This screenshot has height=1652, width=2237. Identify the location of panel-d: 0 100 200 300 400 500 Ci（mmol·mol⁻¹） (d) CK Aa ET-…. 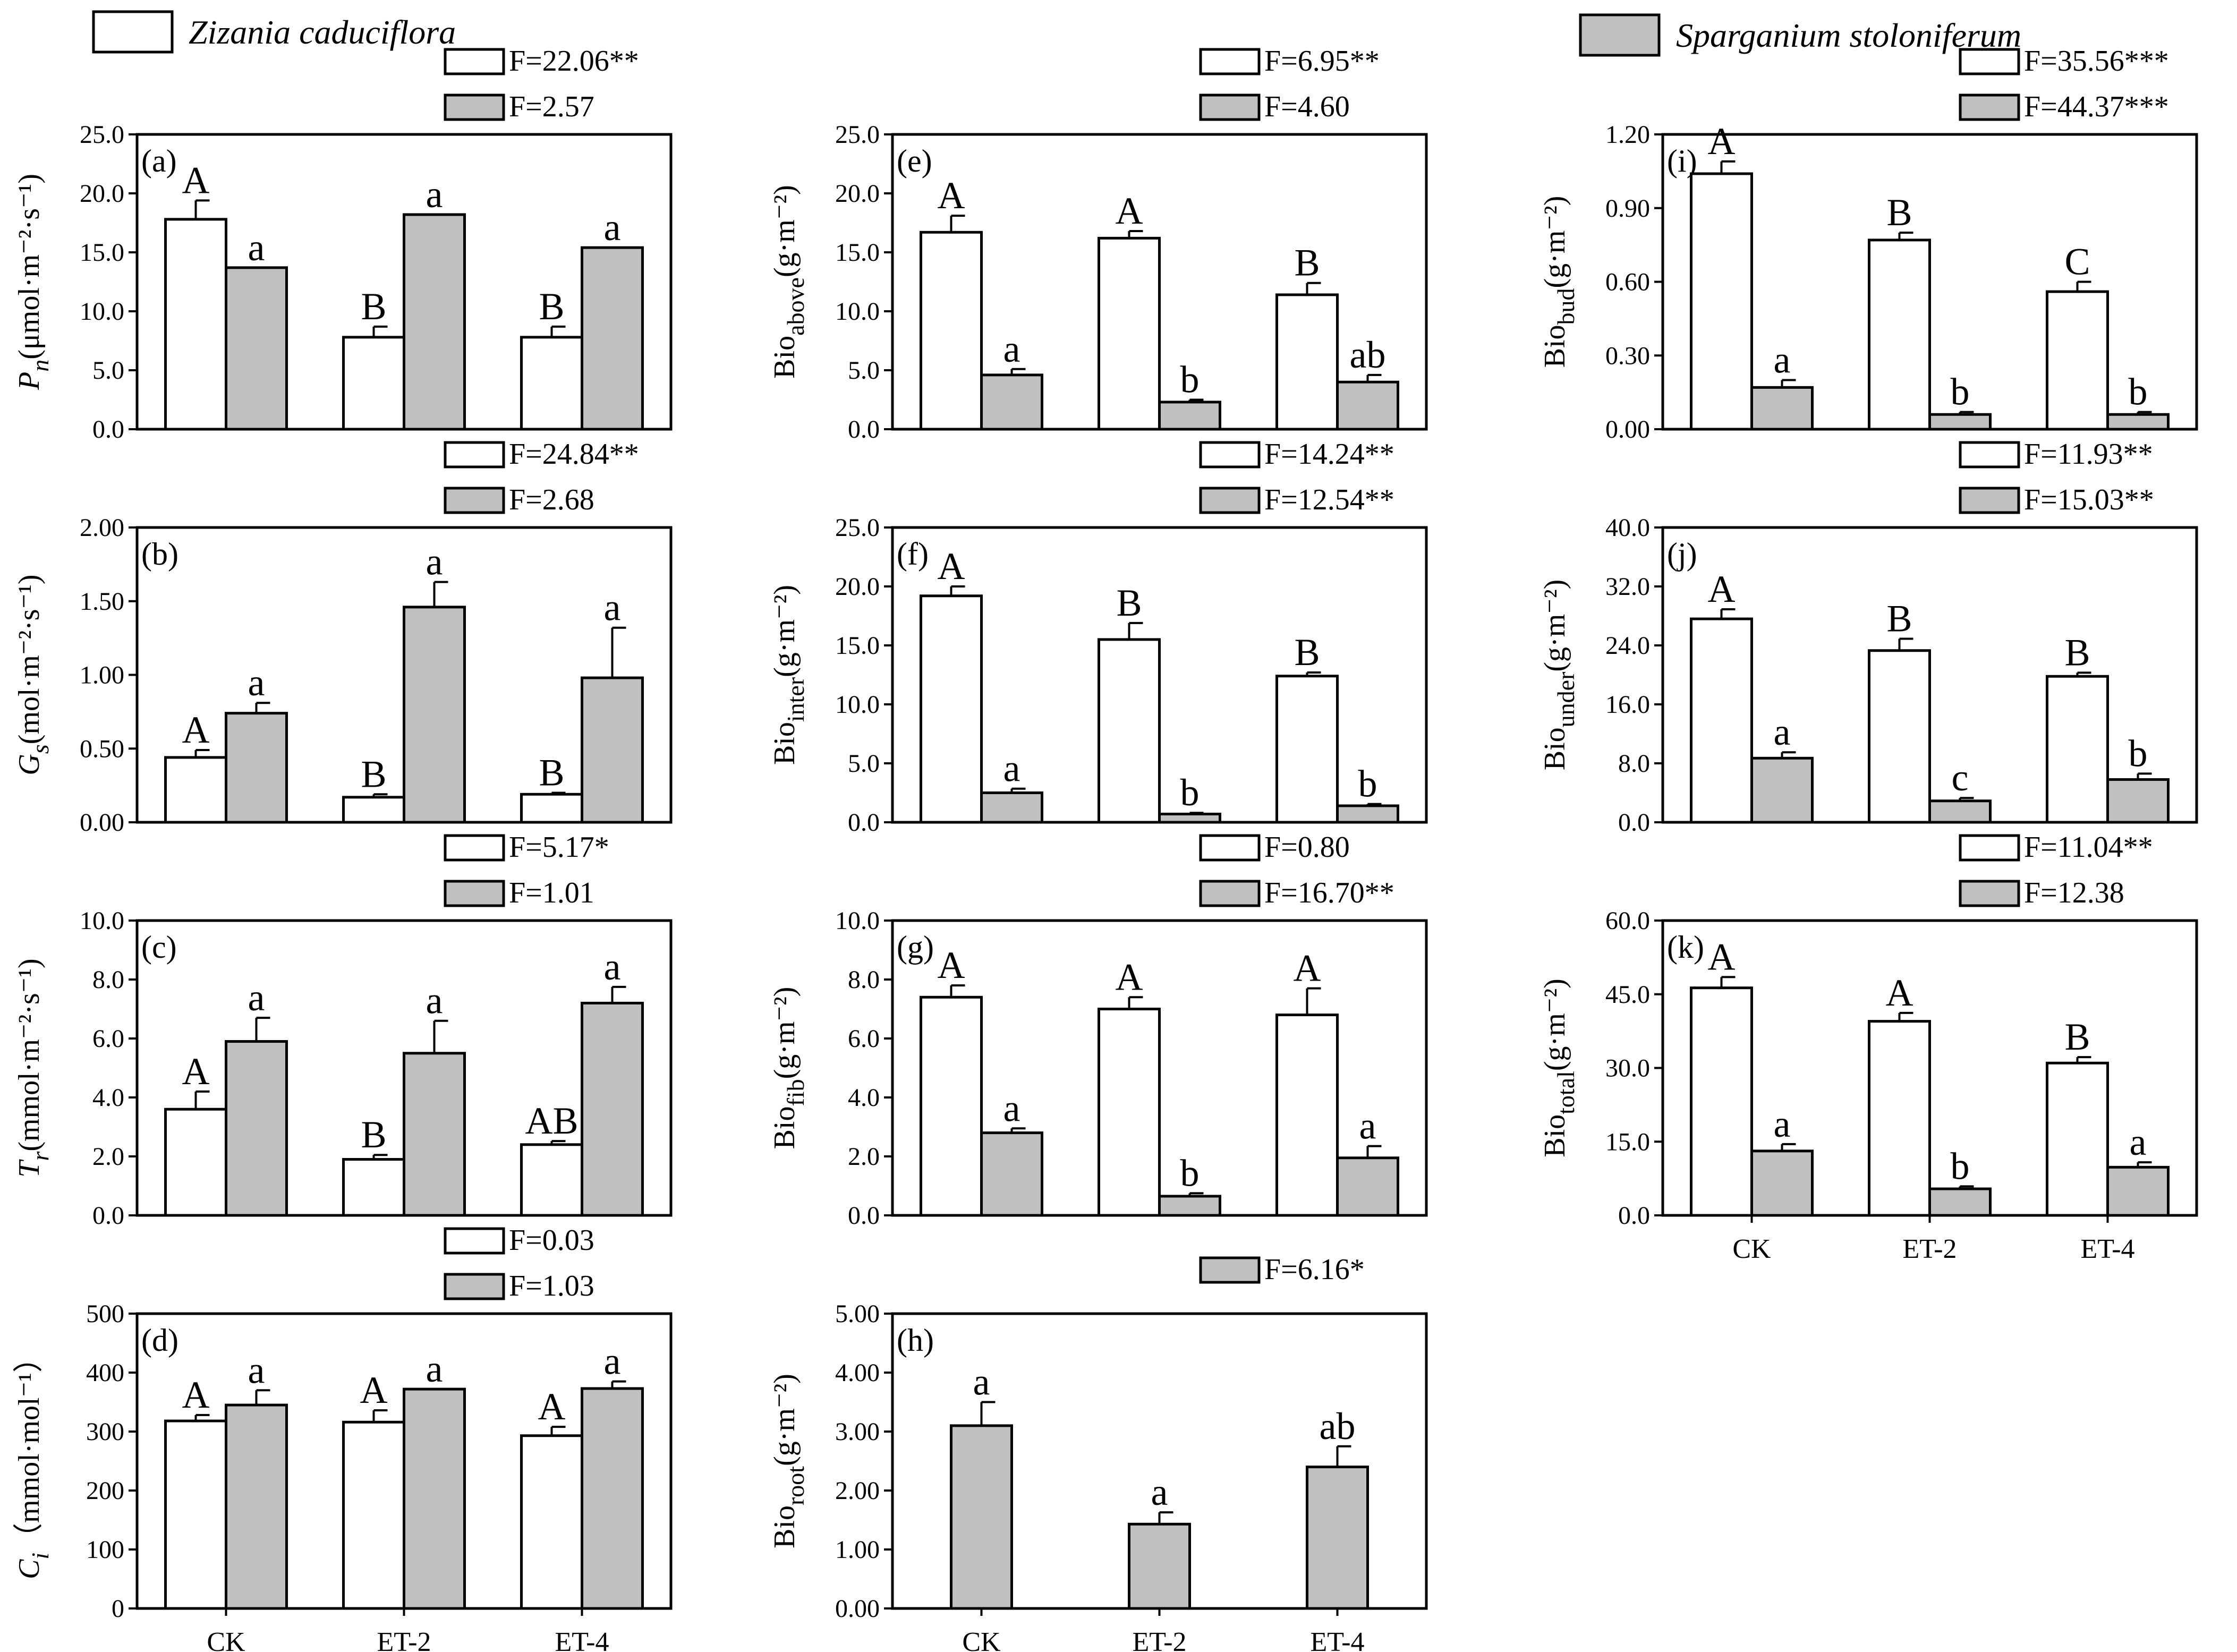
(343, 1438).